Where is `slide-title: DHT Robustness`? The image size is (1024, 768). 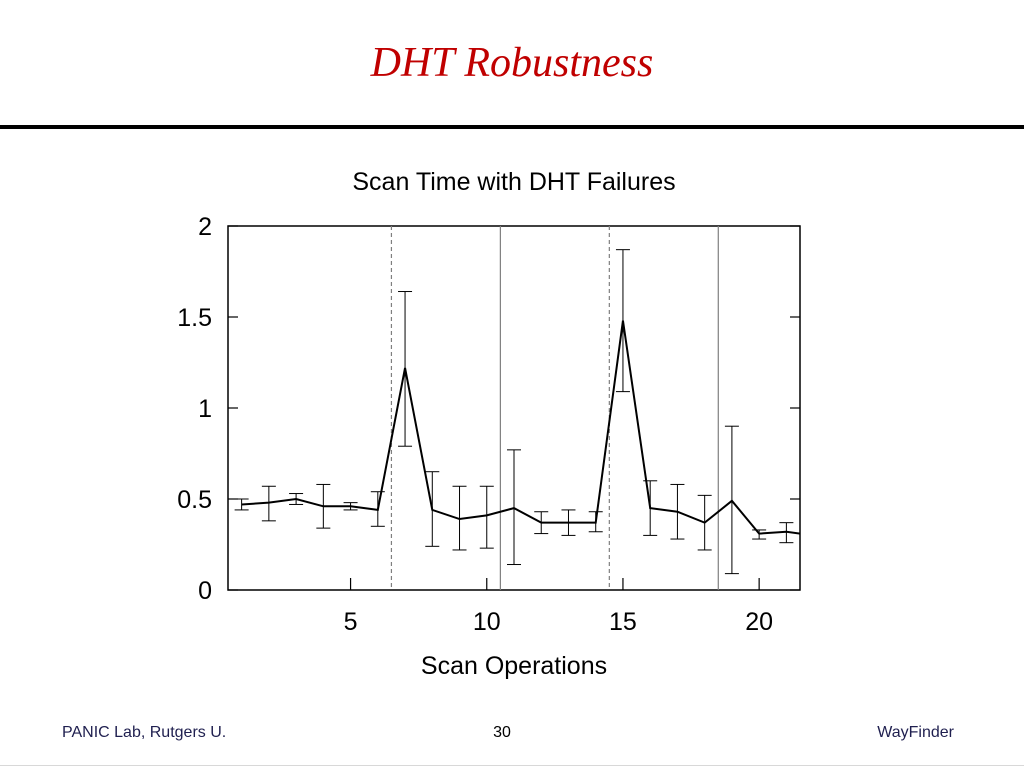 slide-title: DHT Robustness is located at coordinates (512, 63).